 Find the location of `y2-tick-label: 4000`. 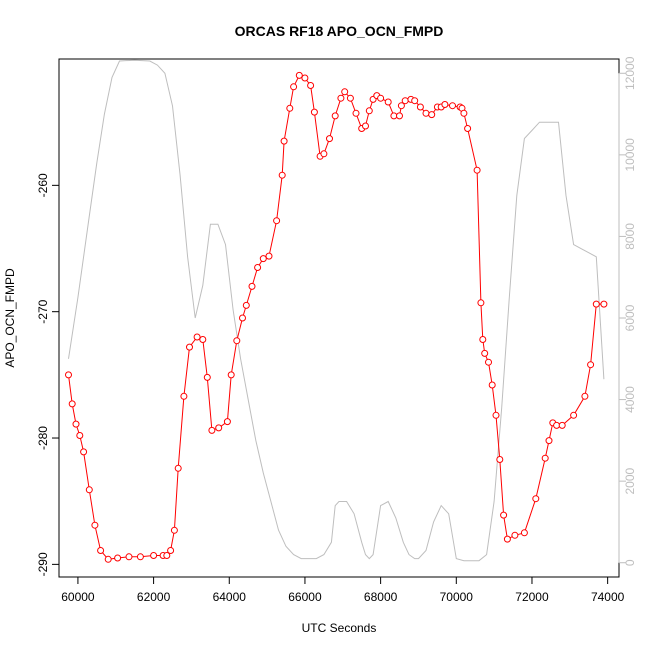

y2-tick-label: 4000 is located at coordinates (630, 399).